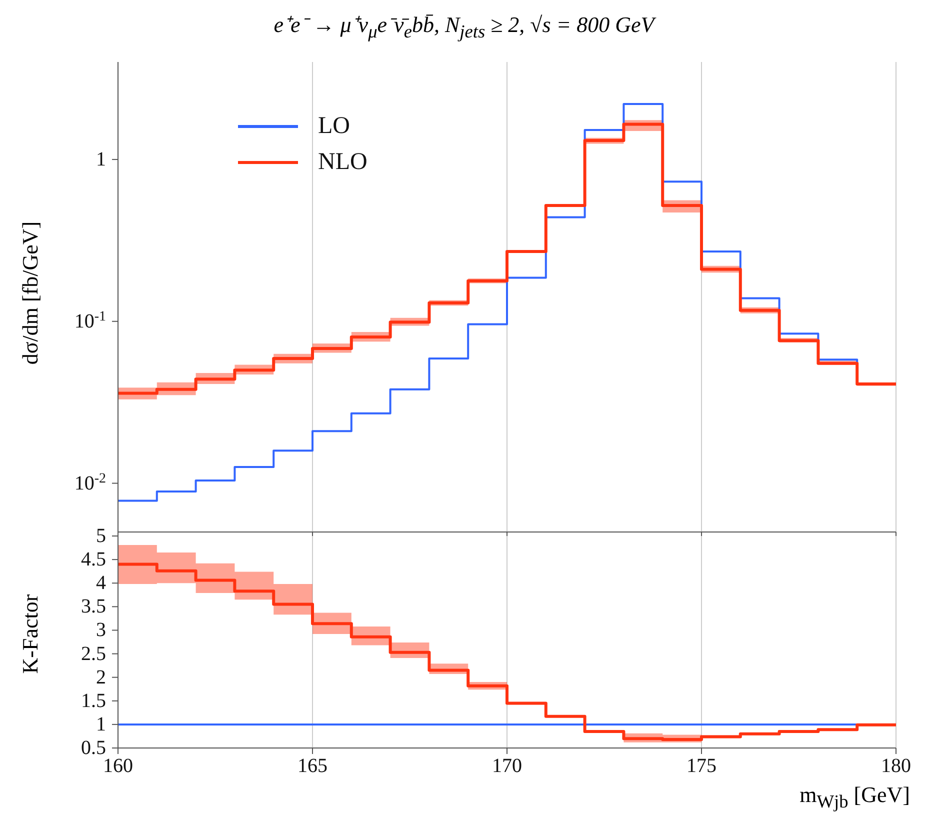 The height and width of the screenshot is (836, 928). What do you see at coordinates (93, 701) in the screenshot?
I see `y-tick-label: 1.5` at bounding box center [93, 701].